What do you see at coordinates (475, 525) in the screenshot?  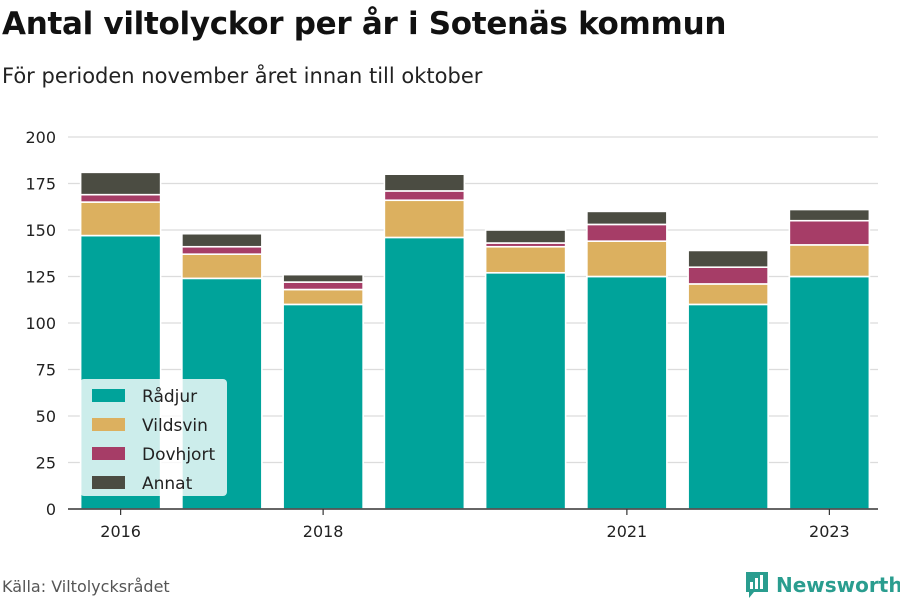 I see `x-axis: 2016 2018 2021 2023` at bounding box center [475, 525].